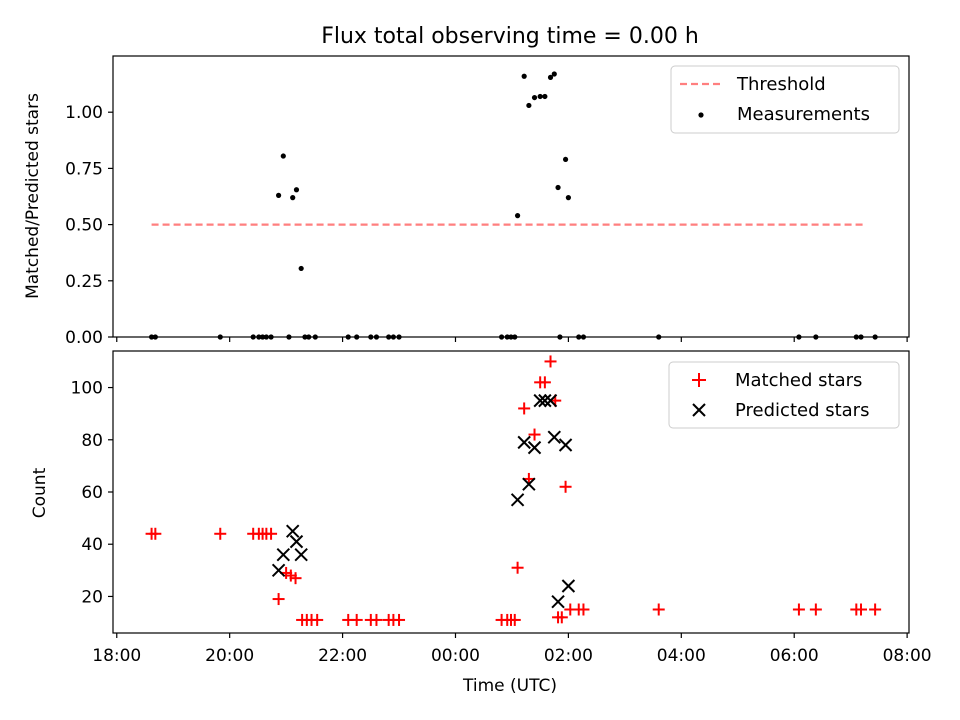 The height and width of the screenshot is (720, 960). Describe the element at coordinates (802, 410) in the screenshot. I see `legend-predicted-label: Predicted stars` at that location.